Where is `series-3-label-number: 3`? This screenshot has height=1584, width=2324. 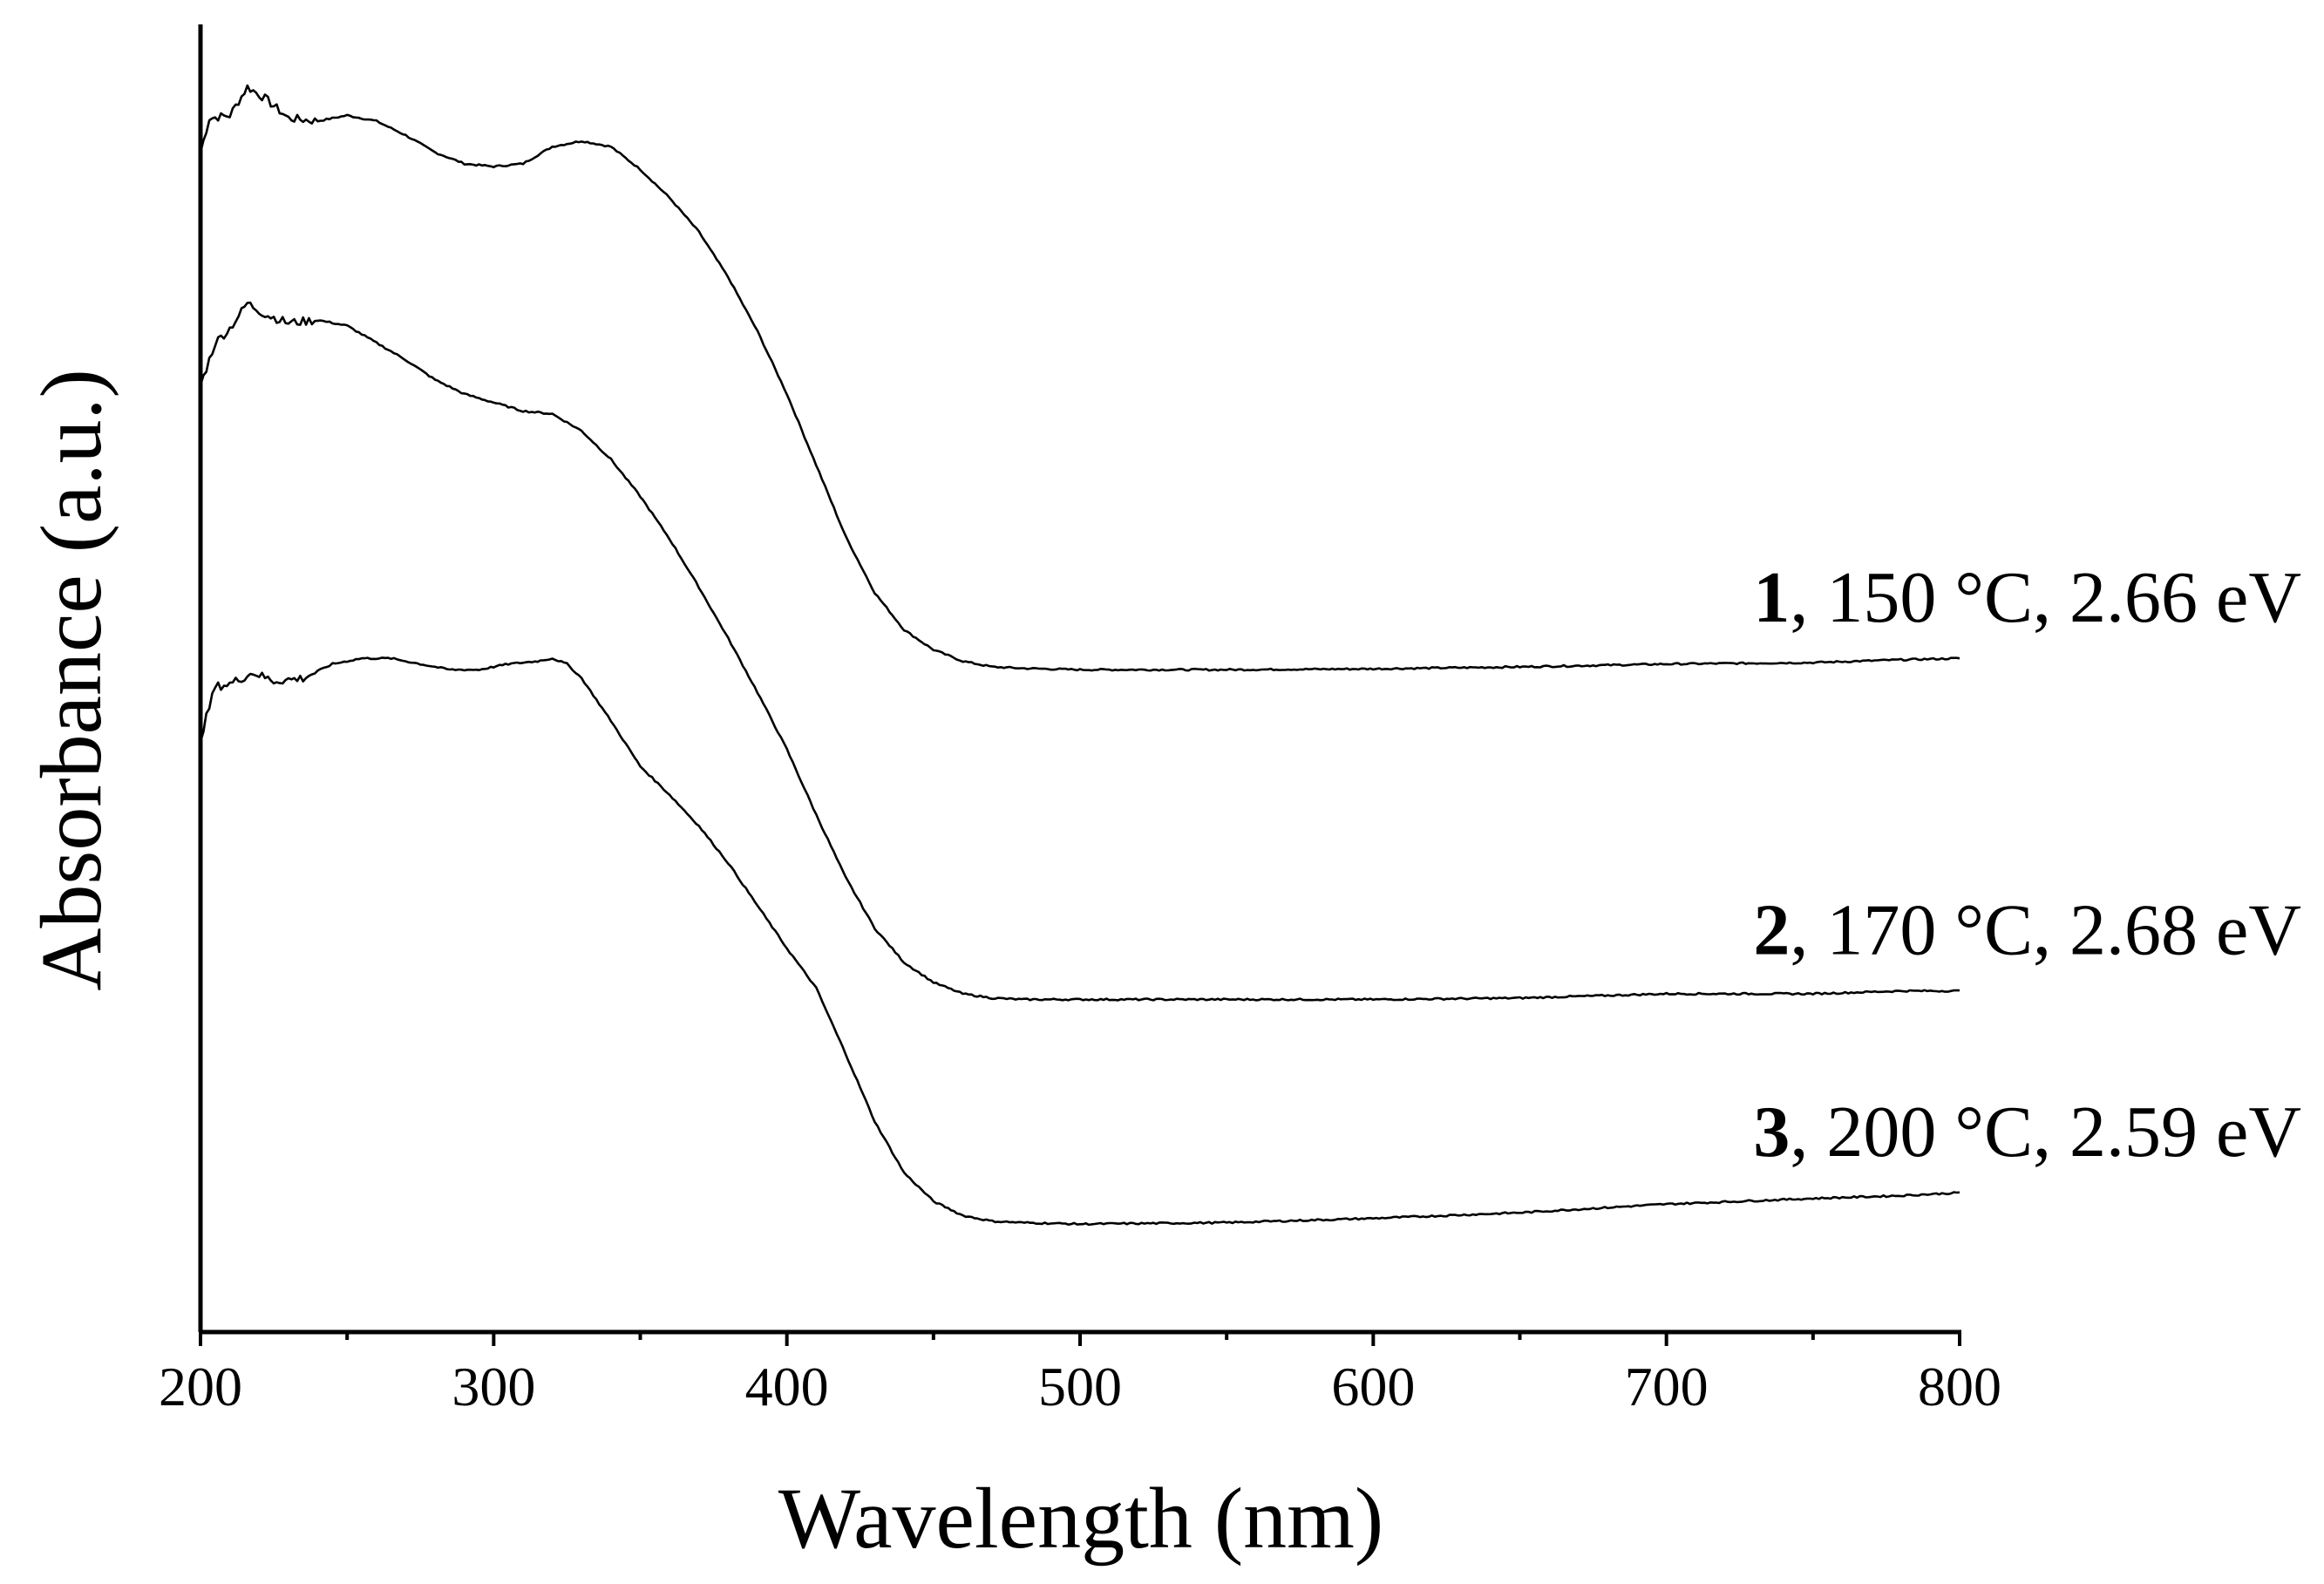 series-3-label-number: 3 is located at coordinates (1771, 1132).